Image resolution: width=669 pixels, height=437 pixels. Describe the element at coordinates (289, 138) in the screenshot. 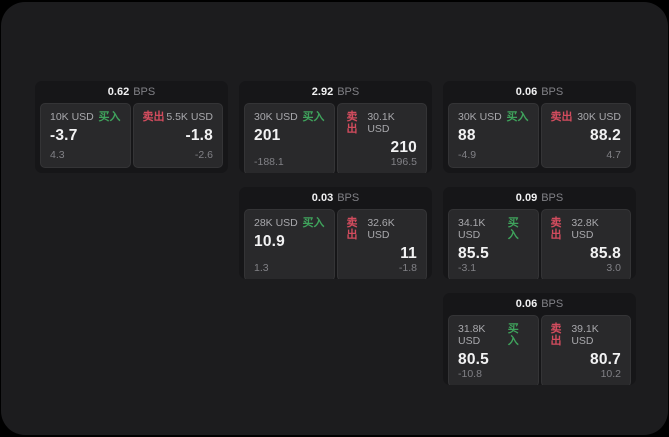

I see `buy-quote-button: 30K USD 买入 201 -188.1` at that location.